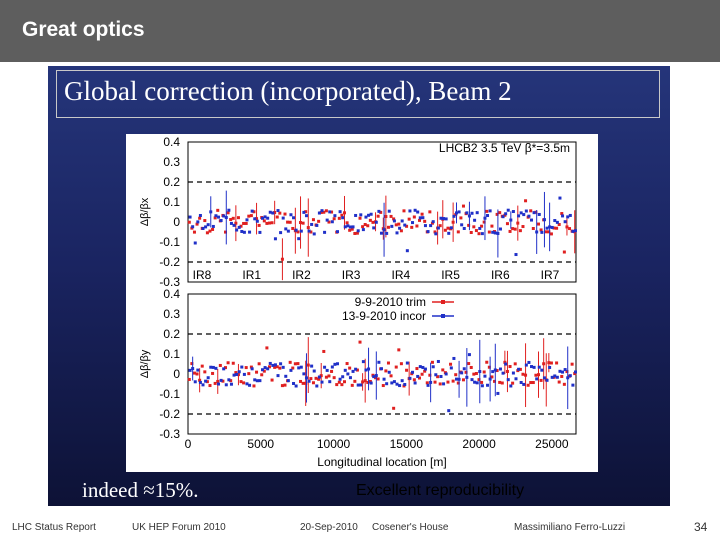  Describe the element at coordinates (176, 222) in the screenshot. I see `top-ytick-label: 0` at that location.